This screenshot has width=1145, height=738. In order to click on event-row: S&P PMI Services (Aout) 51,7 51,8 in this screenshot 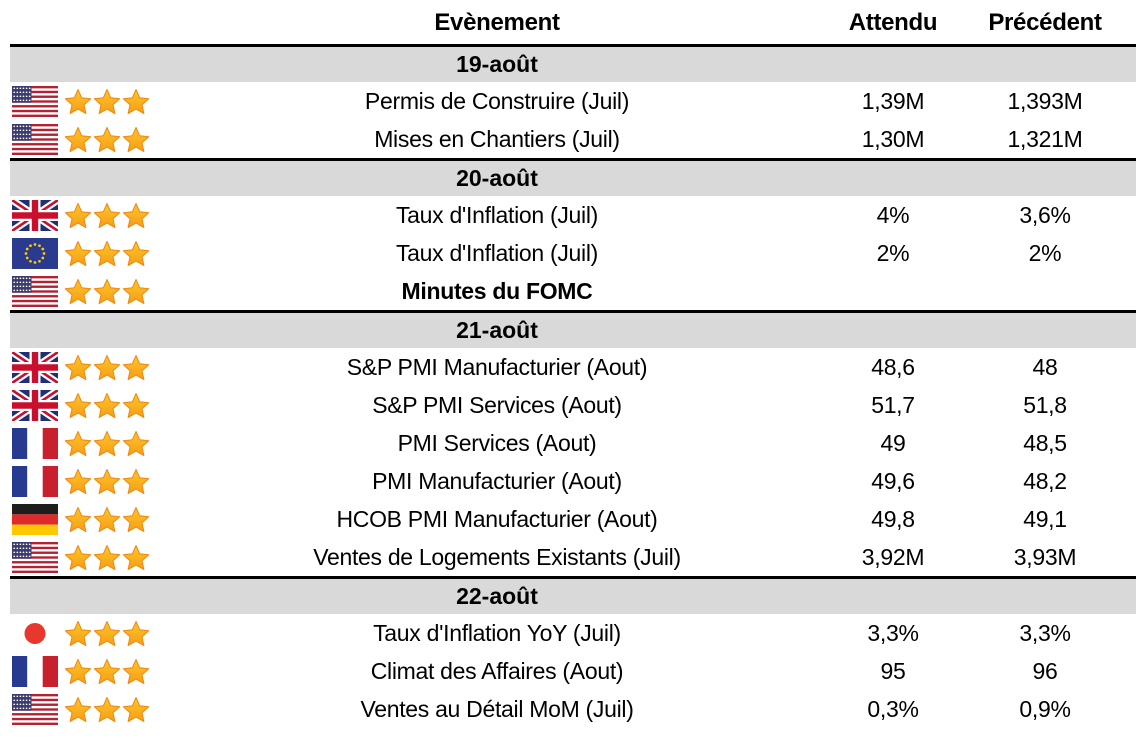, I will do `click(573, 405)`.